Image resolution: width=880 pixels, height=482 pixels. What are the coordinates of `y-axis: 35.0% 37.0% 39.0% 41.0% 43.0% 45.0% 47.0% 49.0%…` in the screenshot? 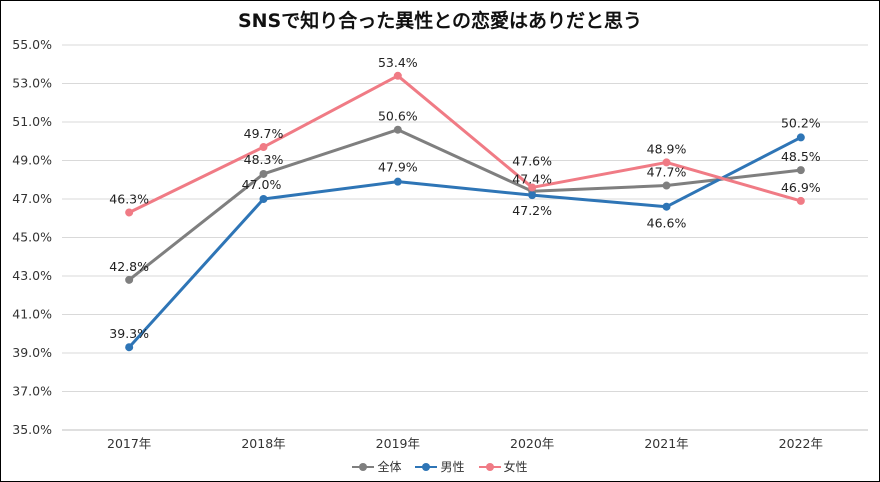 It's located at (32, 237).